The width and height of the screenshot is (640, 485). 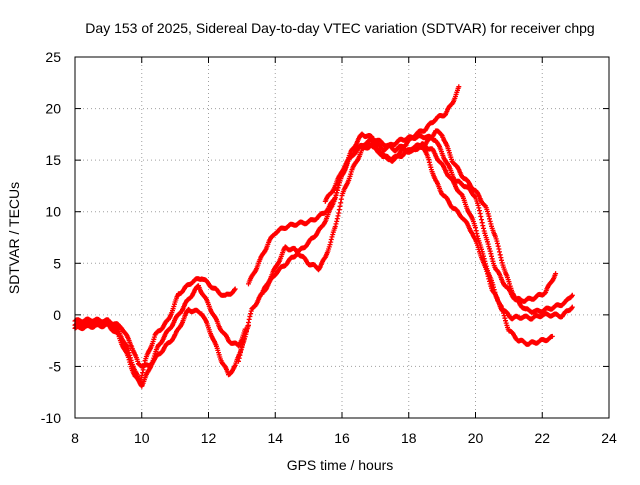 What do you see at coordinates (53, 57) in the screenshot?
I see `y-tick-label: 25` at bounding box center [53, 57].